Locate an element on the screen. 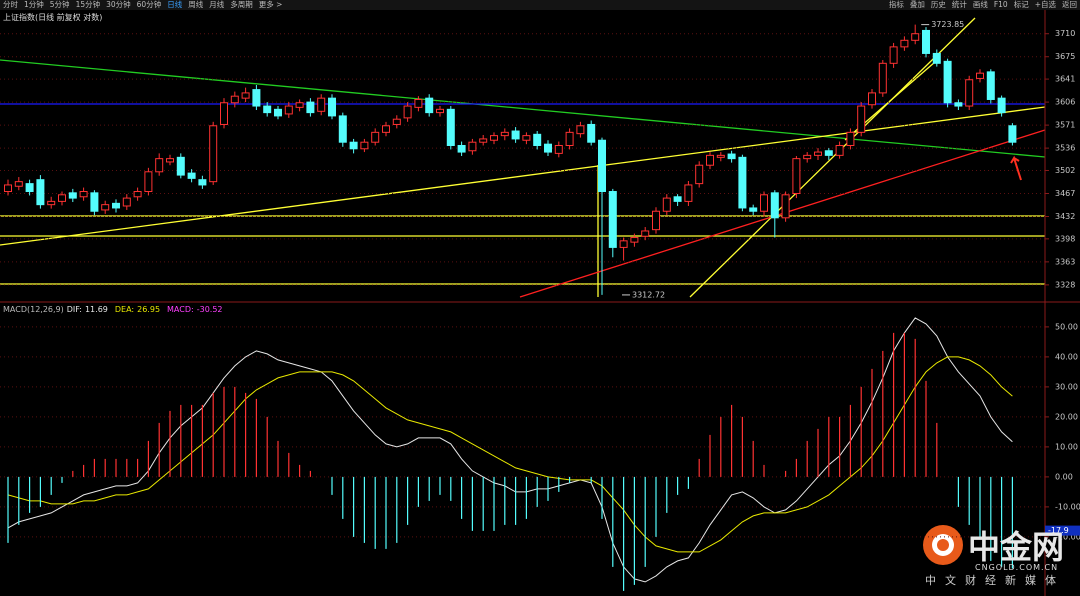 Image resolution: width=1080 pixels, height=596 pixels. y-tick-label: 3502 is located at coordinates (1065, 170).